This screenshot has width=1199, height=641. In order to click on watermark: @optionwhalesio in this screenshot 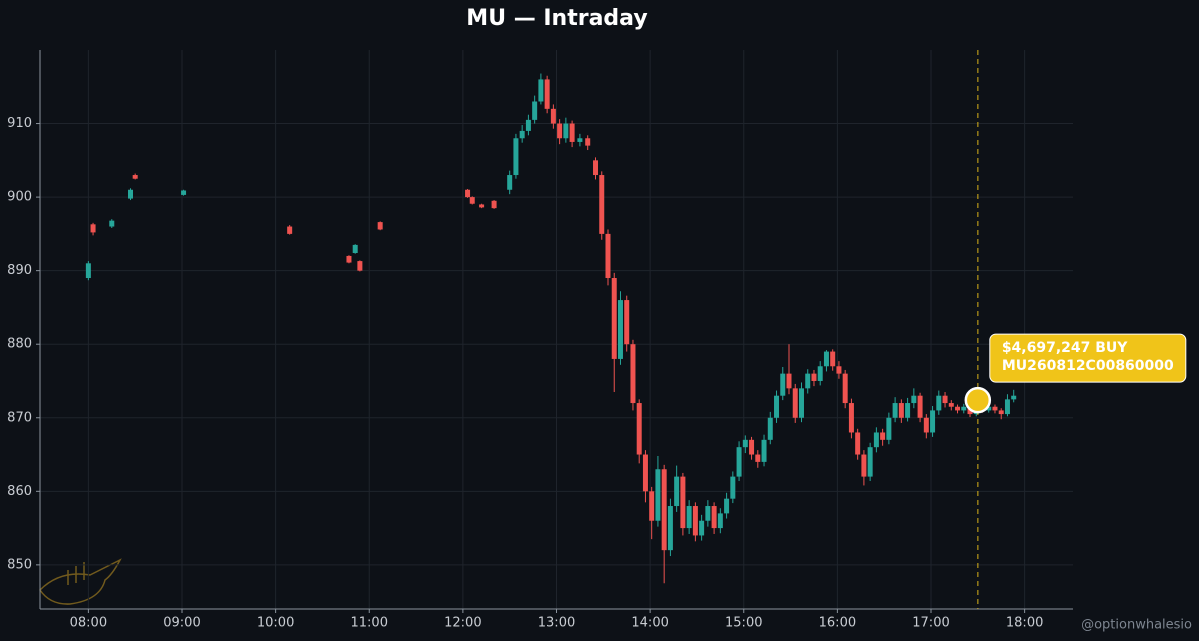, I will do `click(1136, 625)`.